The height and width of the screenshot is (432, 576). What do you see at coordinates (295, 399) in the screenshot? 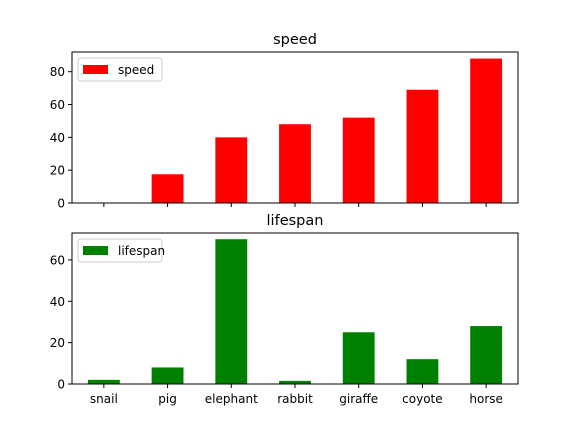
I see `x-tick-label-rabbit: rabbit` at bounding box center [295, 399].